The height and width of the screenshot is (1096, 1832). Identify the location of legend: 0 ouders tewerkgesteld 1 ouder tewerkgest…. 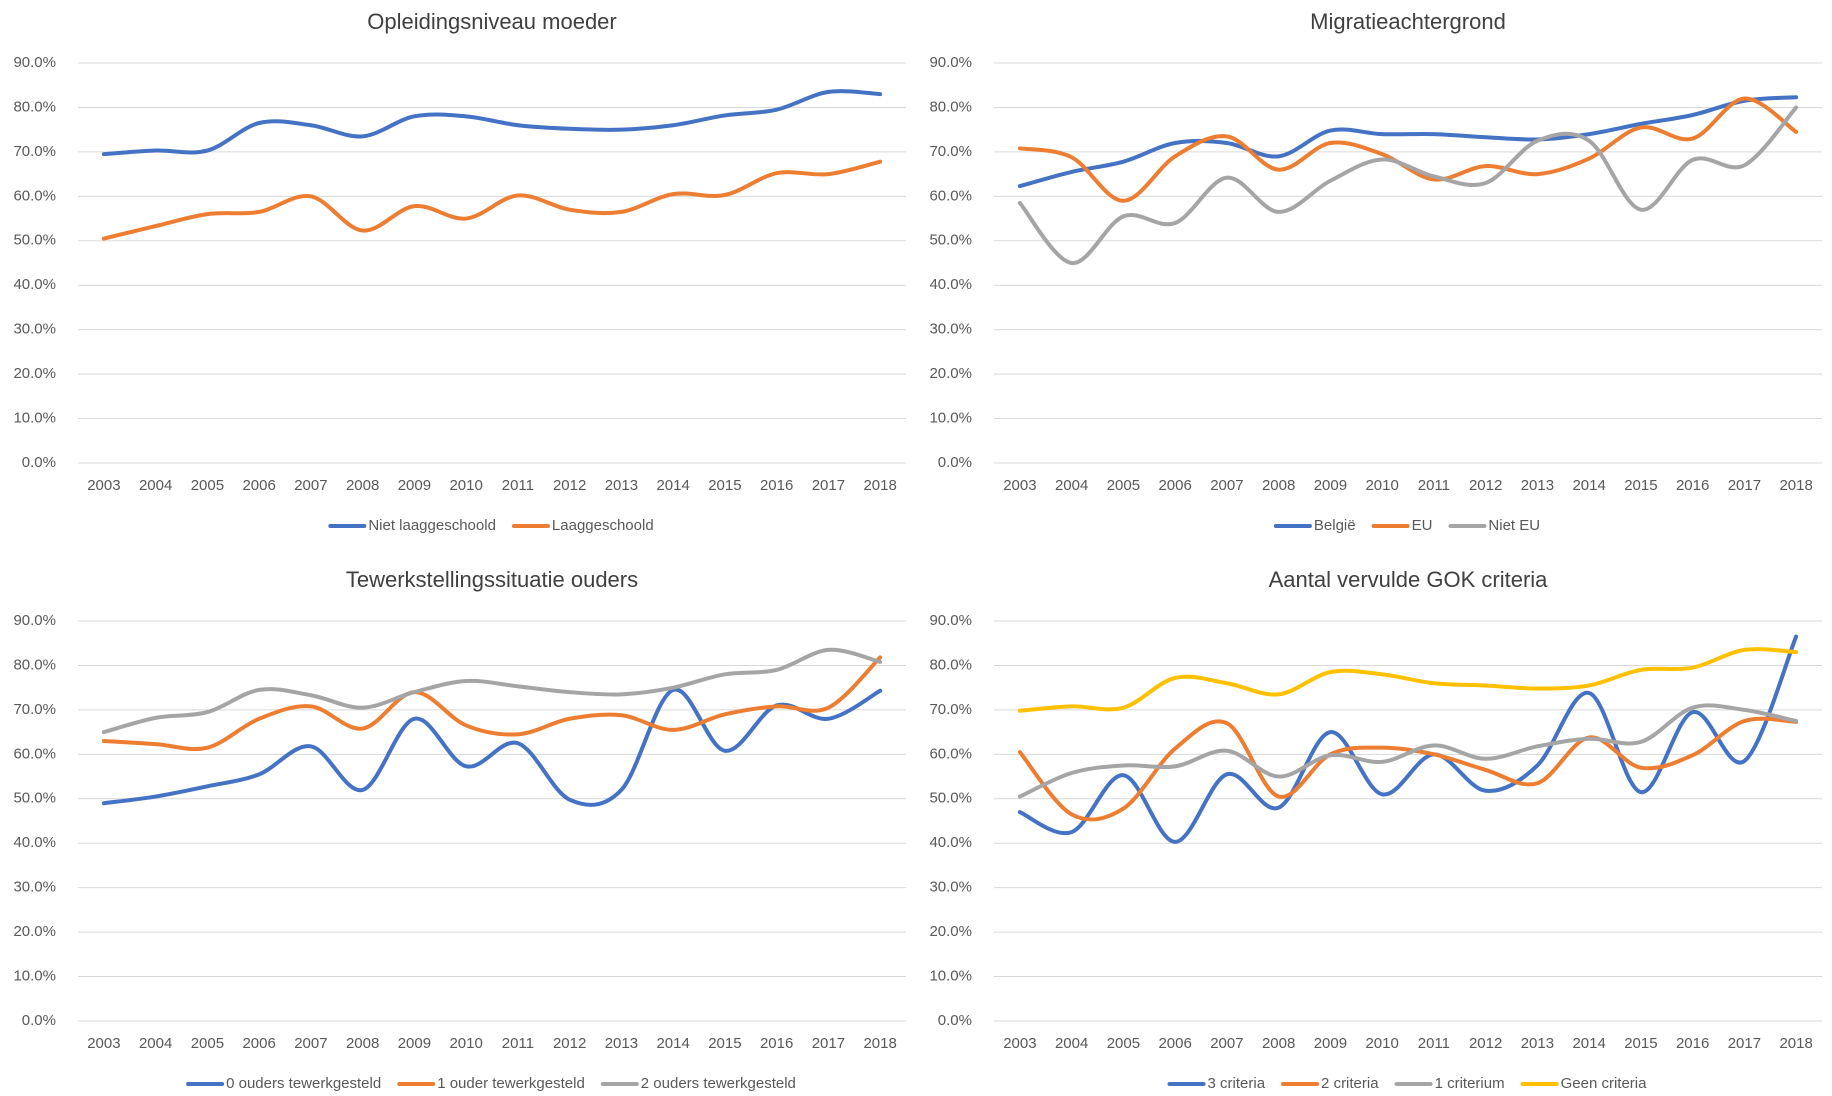
(491, 1083).